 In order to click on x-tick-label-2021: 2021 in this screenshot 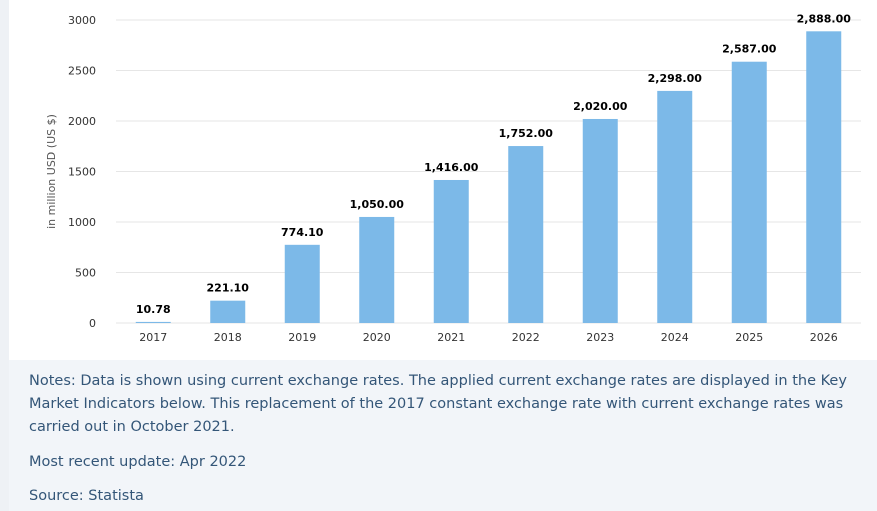, I will do `click(451, 337)`.